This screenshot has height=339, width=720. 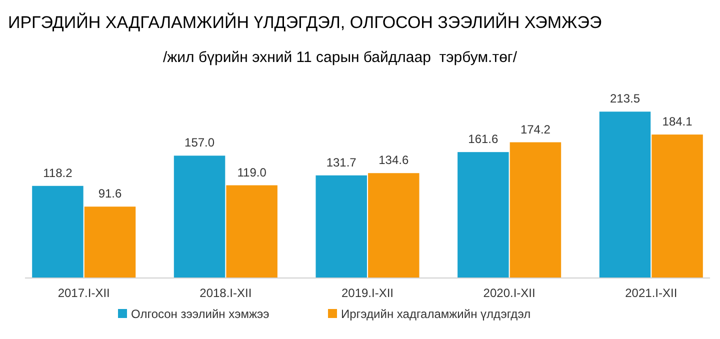 I want to click on data-label: 118.2, so click(x=58, y=173).